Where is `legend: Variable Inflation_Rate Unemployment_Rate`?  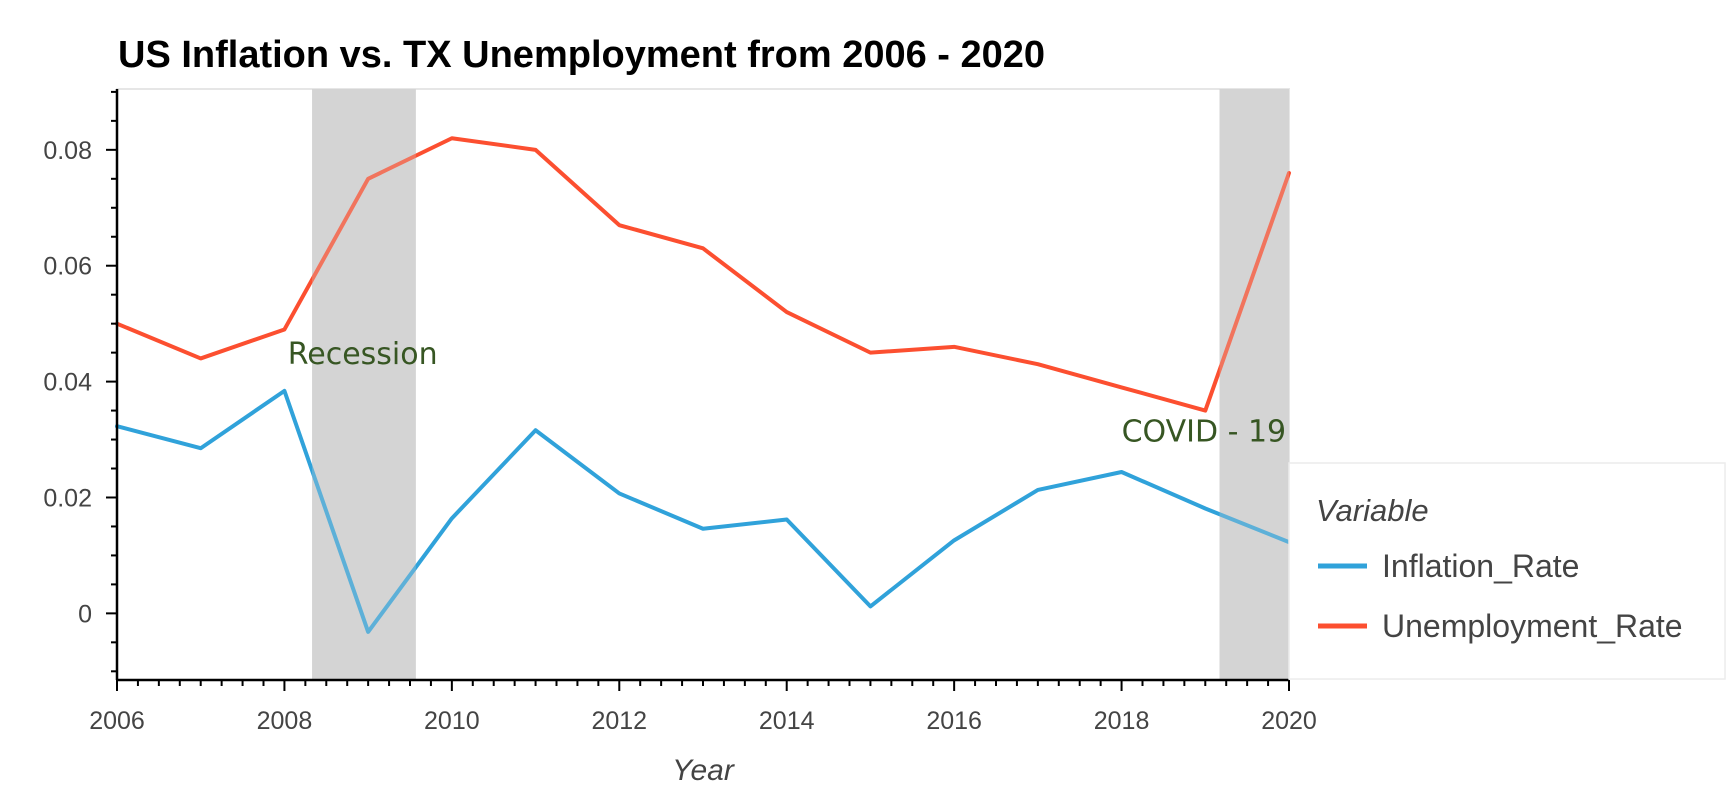
legend: Variable Inflation_Rate Unemployment_Rate is located at coordinates (1507, 571).